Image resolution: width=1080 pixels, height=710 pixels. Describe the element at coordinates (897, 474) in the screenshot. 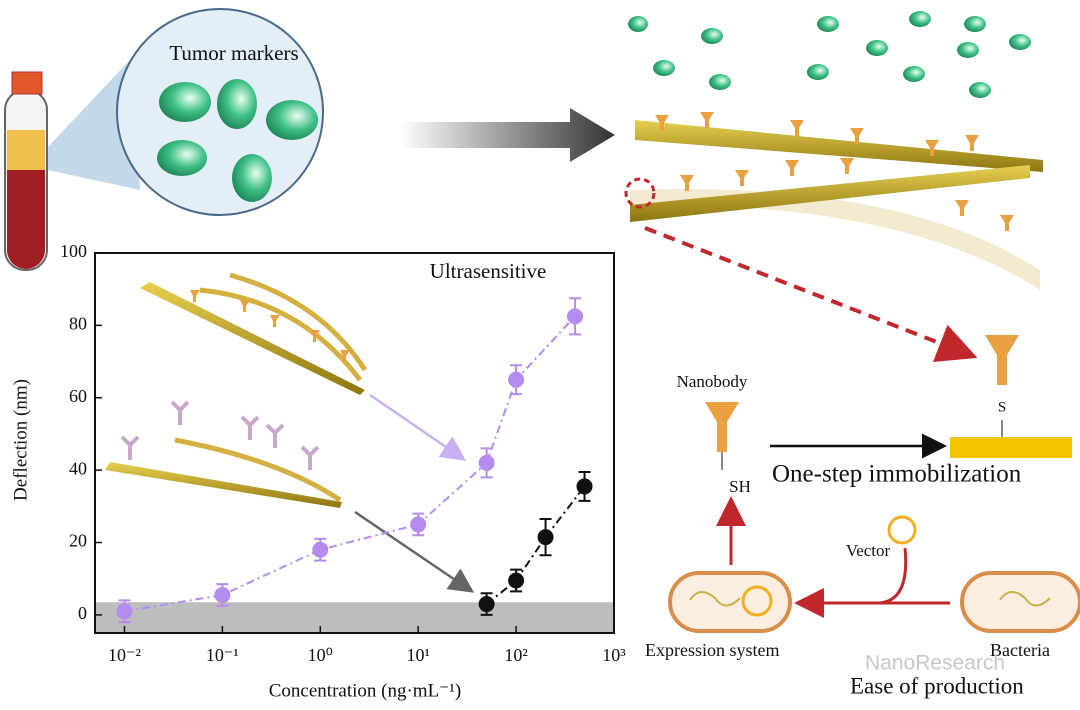

I see `step-label: One-step immobilization` at that location.